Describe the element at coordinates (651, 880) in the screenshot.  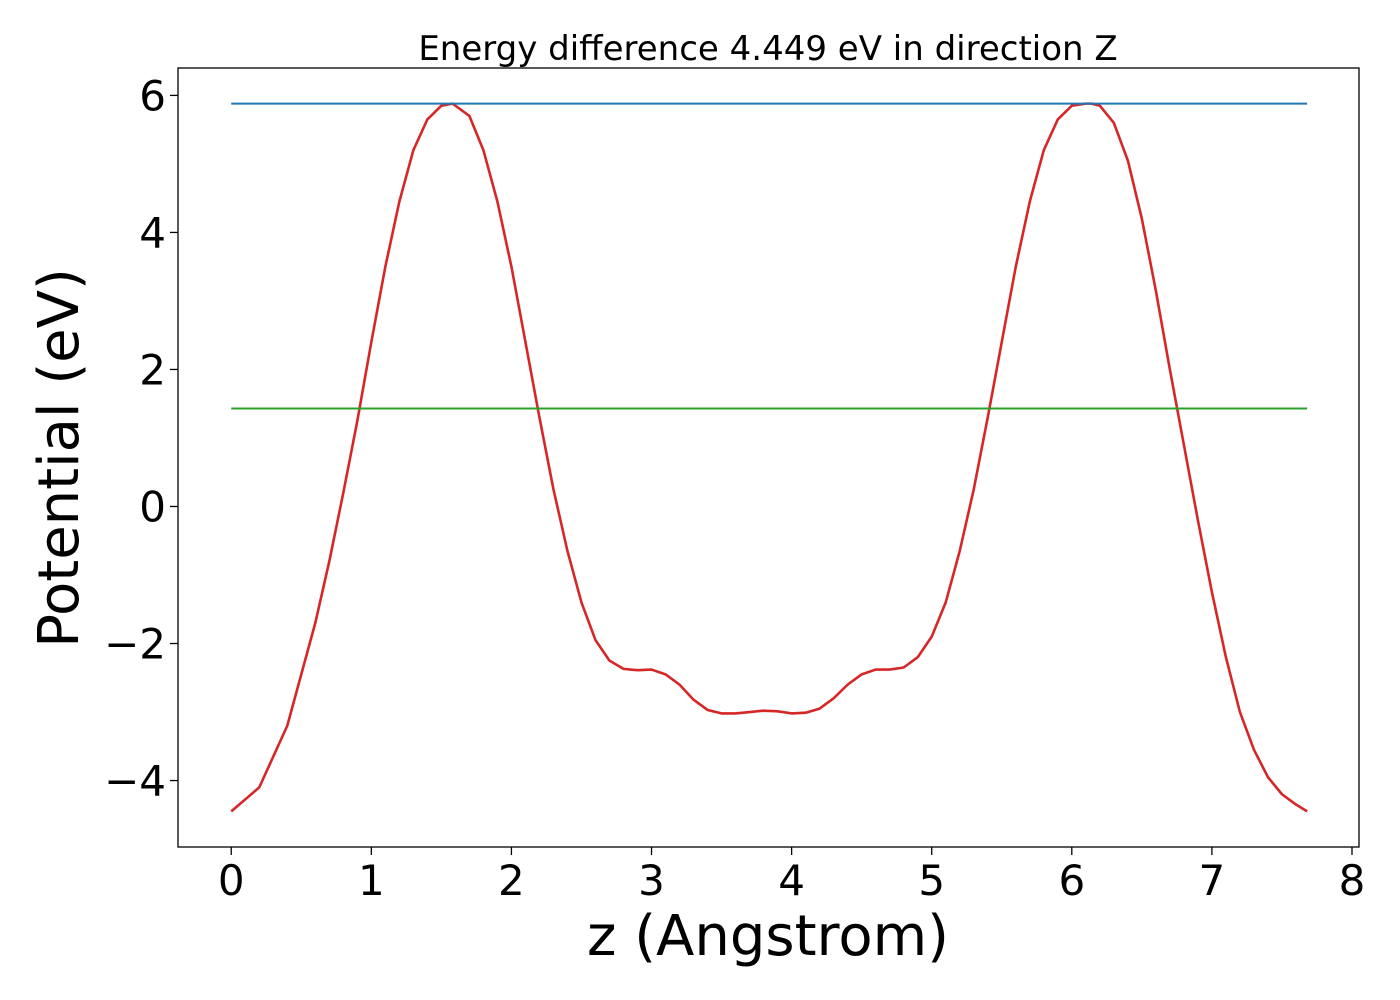
I see `x-tick-label: 3` at that location.